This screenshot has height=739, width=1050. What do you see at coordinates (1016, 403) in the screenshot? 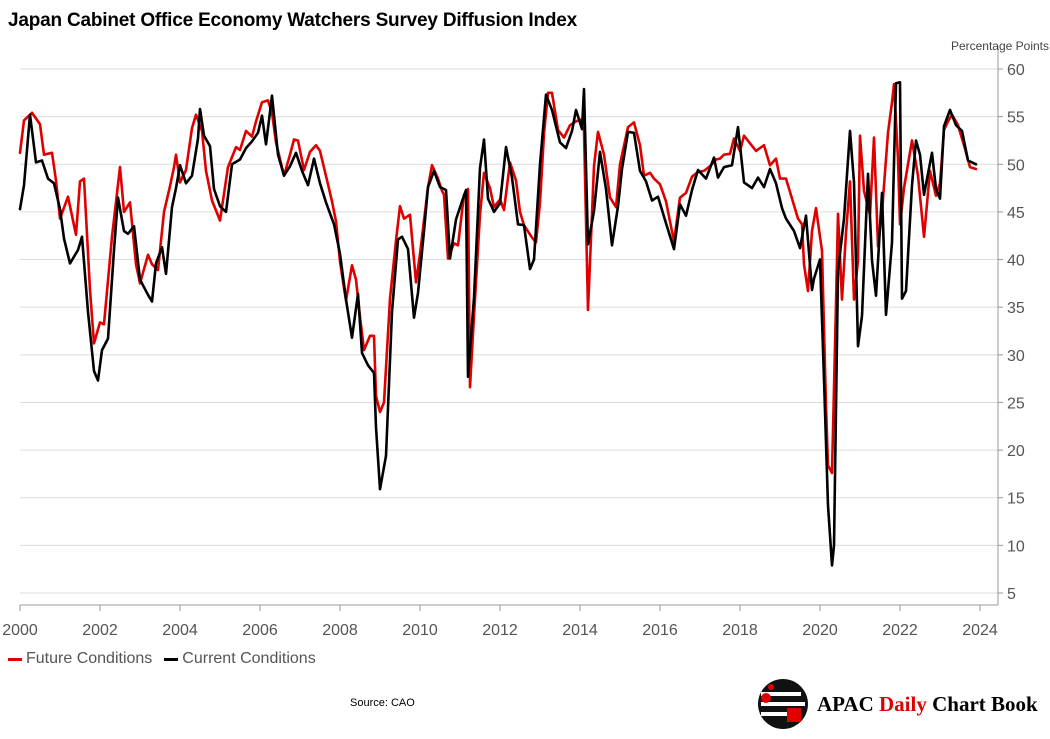
I see `ytick-label-25: 25` at bounding box center [1016, 403].